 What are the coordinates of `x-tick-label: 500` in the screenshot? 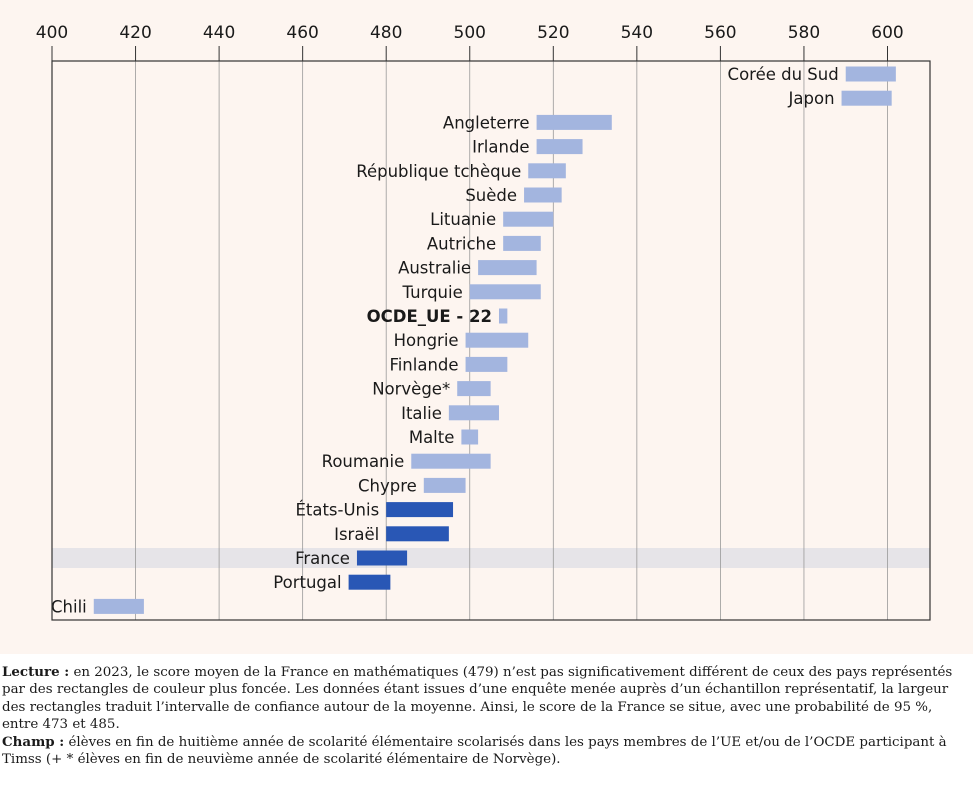 It's located at (470, 33).